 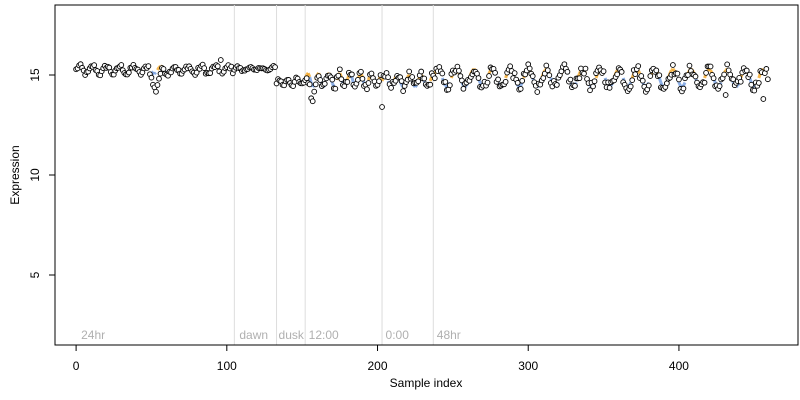 I want to click on phase-labels: 24hr dawn dusk 12:00 0:00 48hr, so click(x=271, y=335).